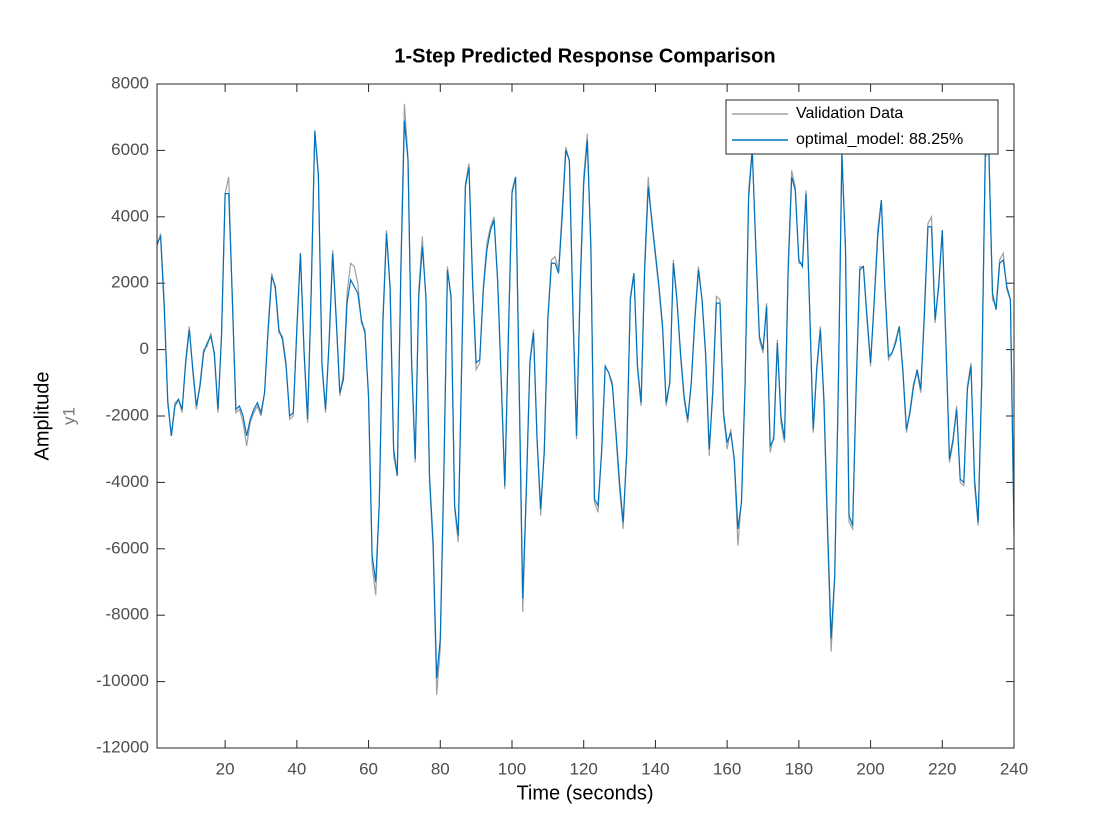 The image size is (1120, 840). What do you see at coordinates (127, 614) in the screenshot?
I see `y-tick-label: -8000` at bounding box center [127, 614].